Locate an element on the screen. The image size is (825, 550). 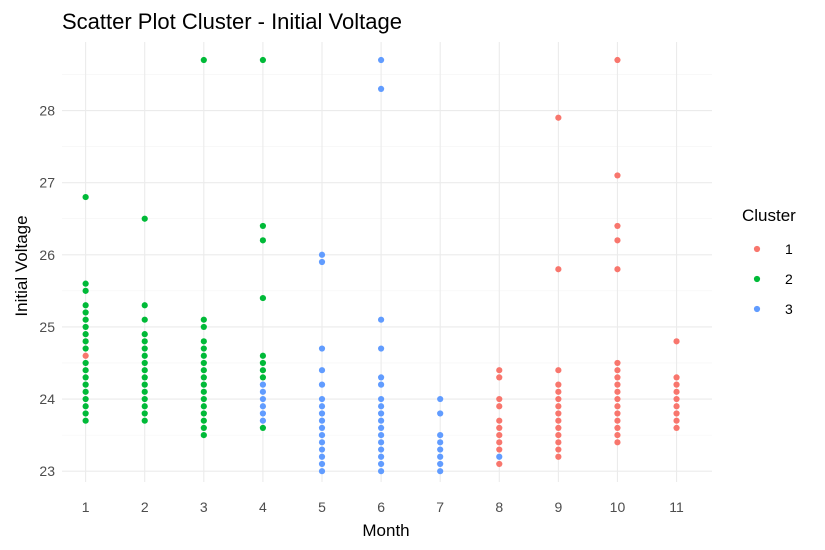
x-tick-label: 1 is located at coordinates (86, 507).